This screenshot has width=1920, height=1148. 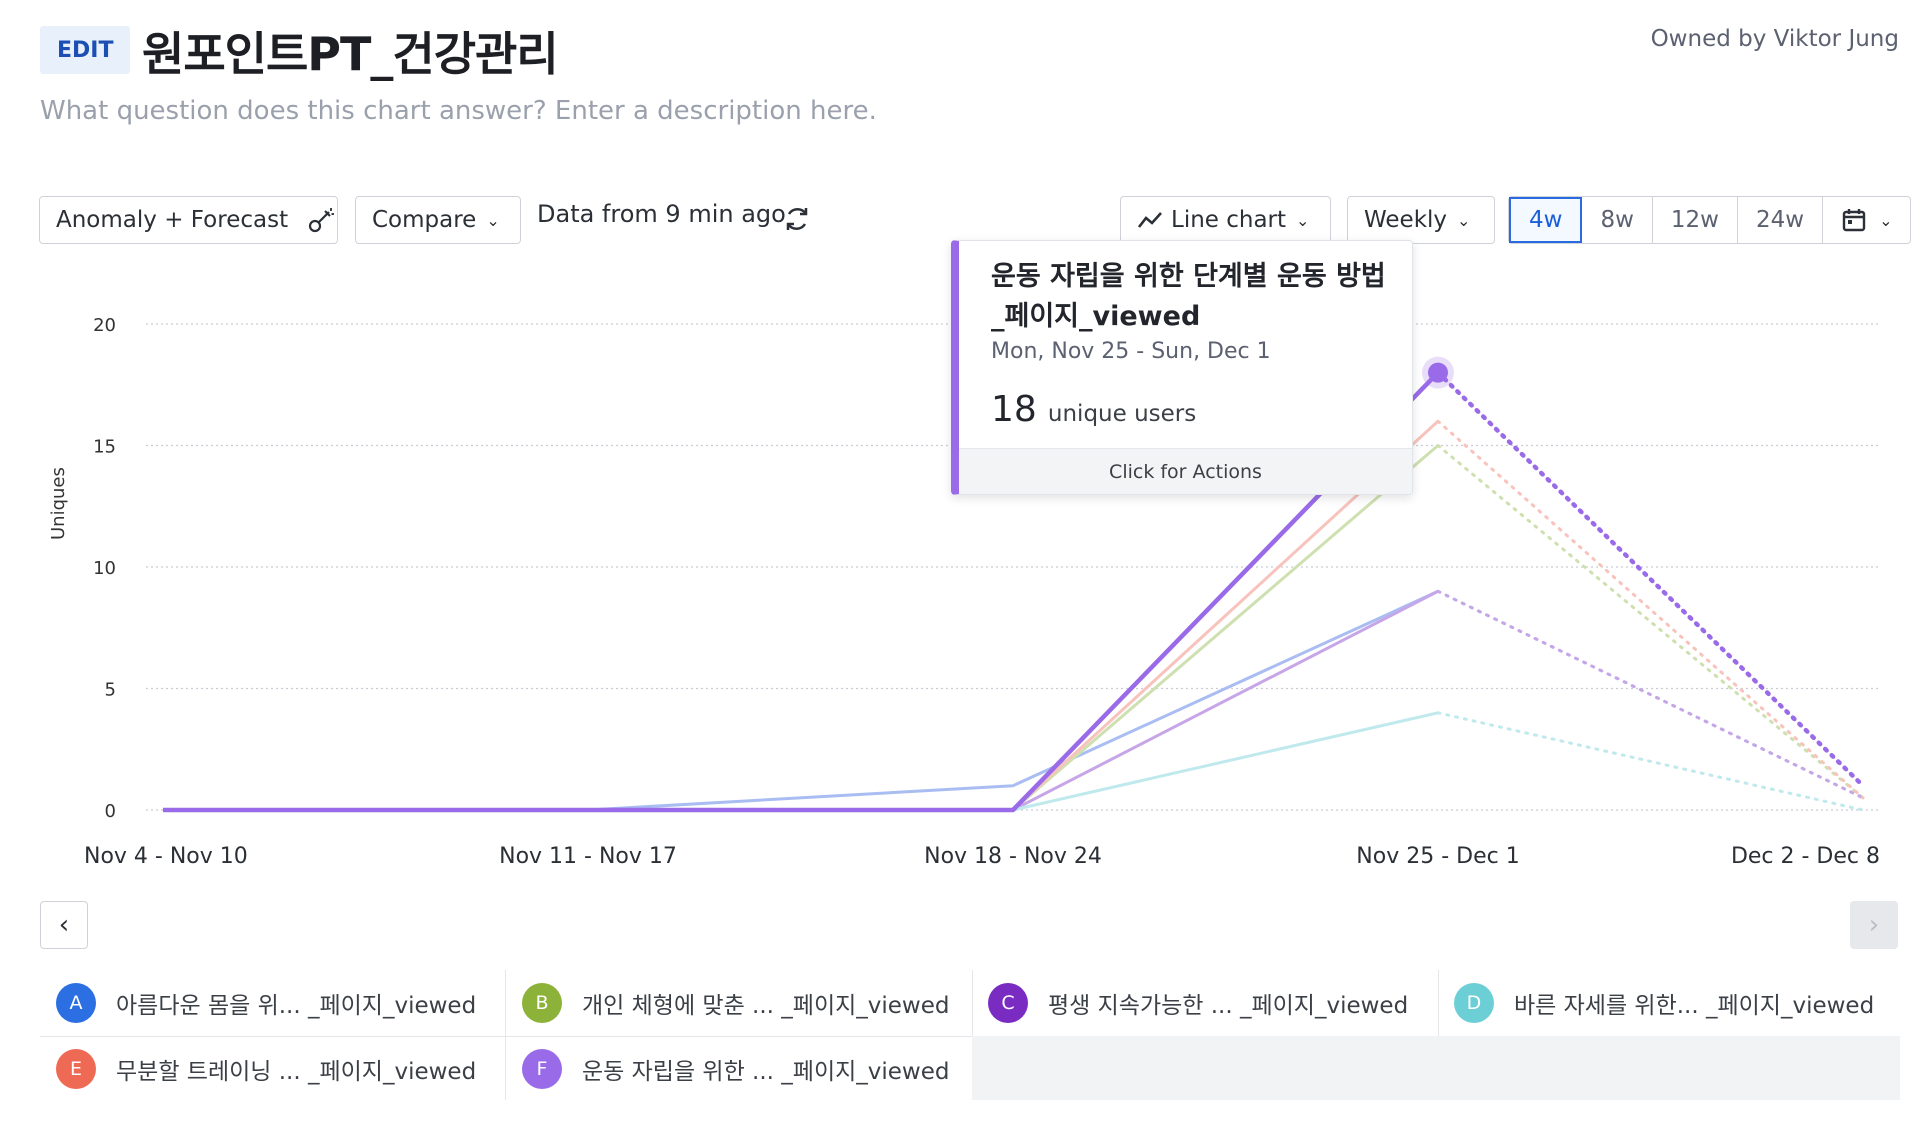 I want to click on forecast-line-F, so click(x=1650, y=579).